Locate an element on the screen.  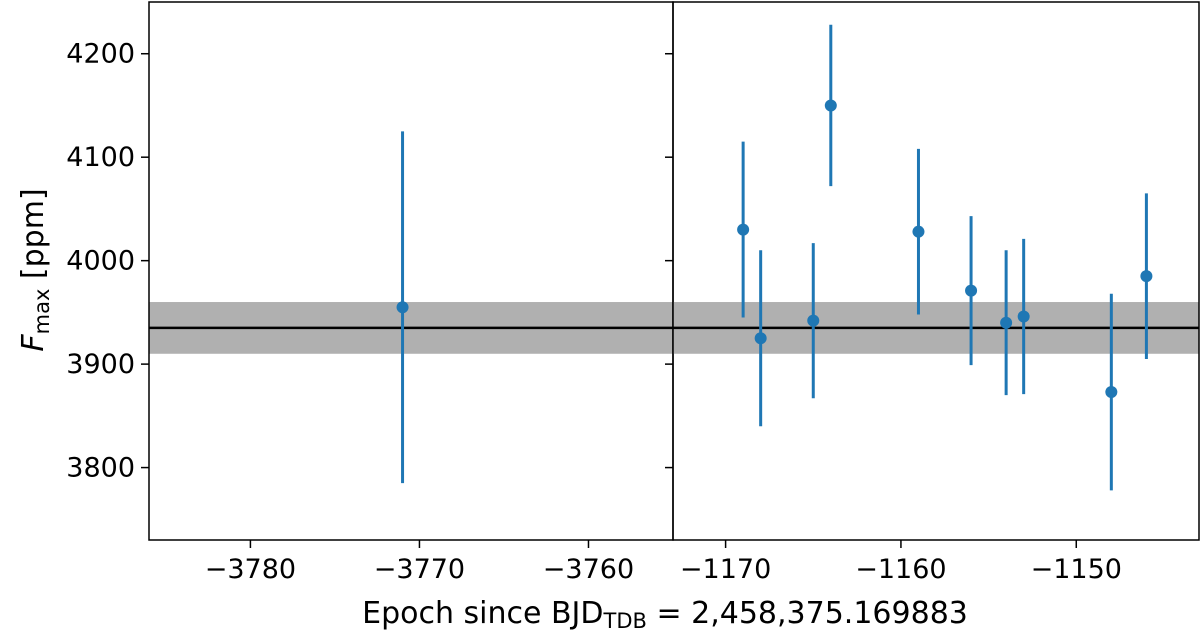
x-tick-label: −3780 is located at coordinates (250, 569).